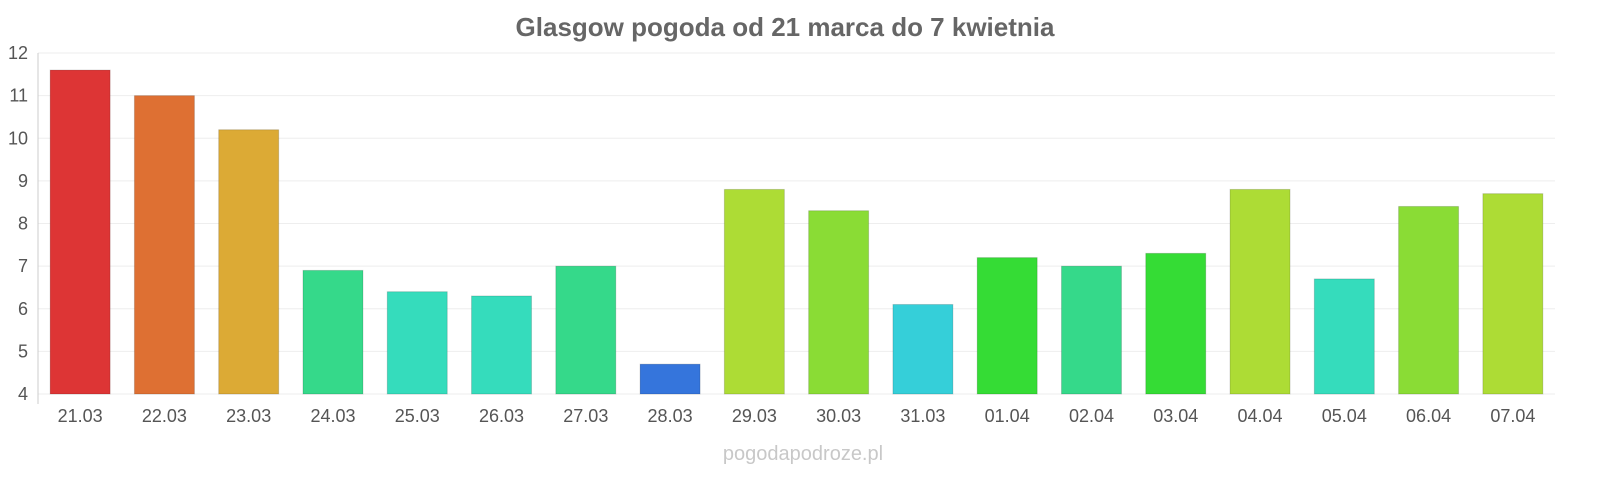  I want to click on bar-04.04, so click(1260, 291).